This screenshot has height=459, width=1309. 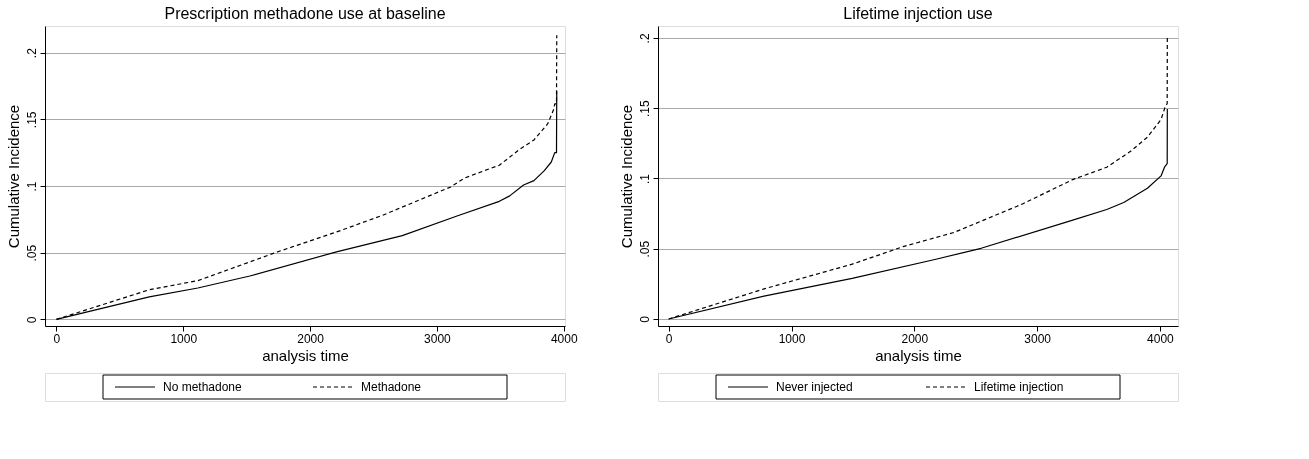 I want to click on legend-label: No methadone, so click(x=203, y=387).